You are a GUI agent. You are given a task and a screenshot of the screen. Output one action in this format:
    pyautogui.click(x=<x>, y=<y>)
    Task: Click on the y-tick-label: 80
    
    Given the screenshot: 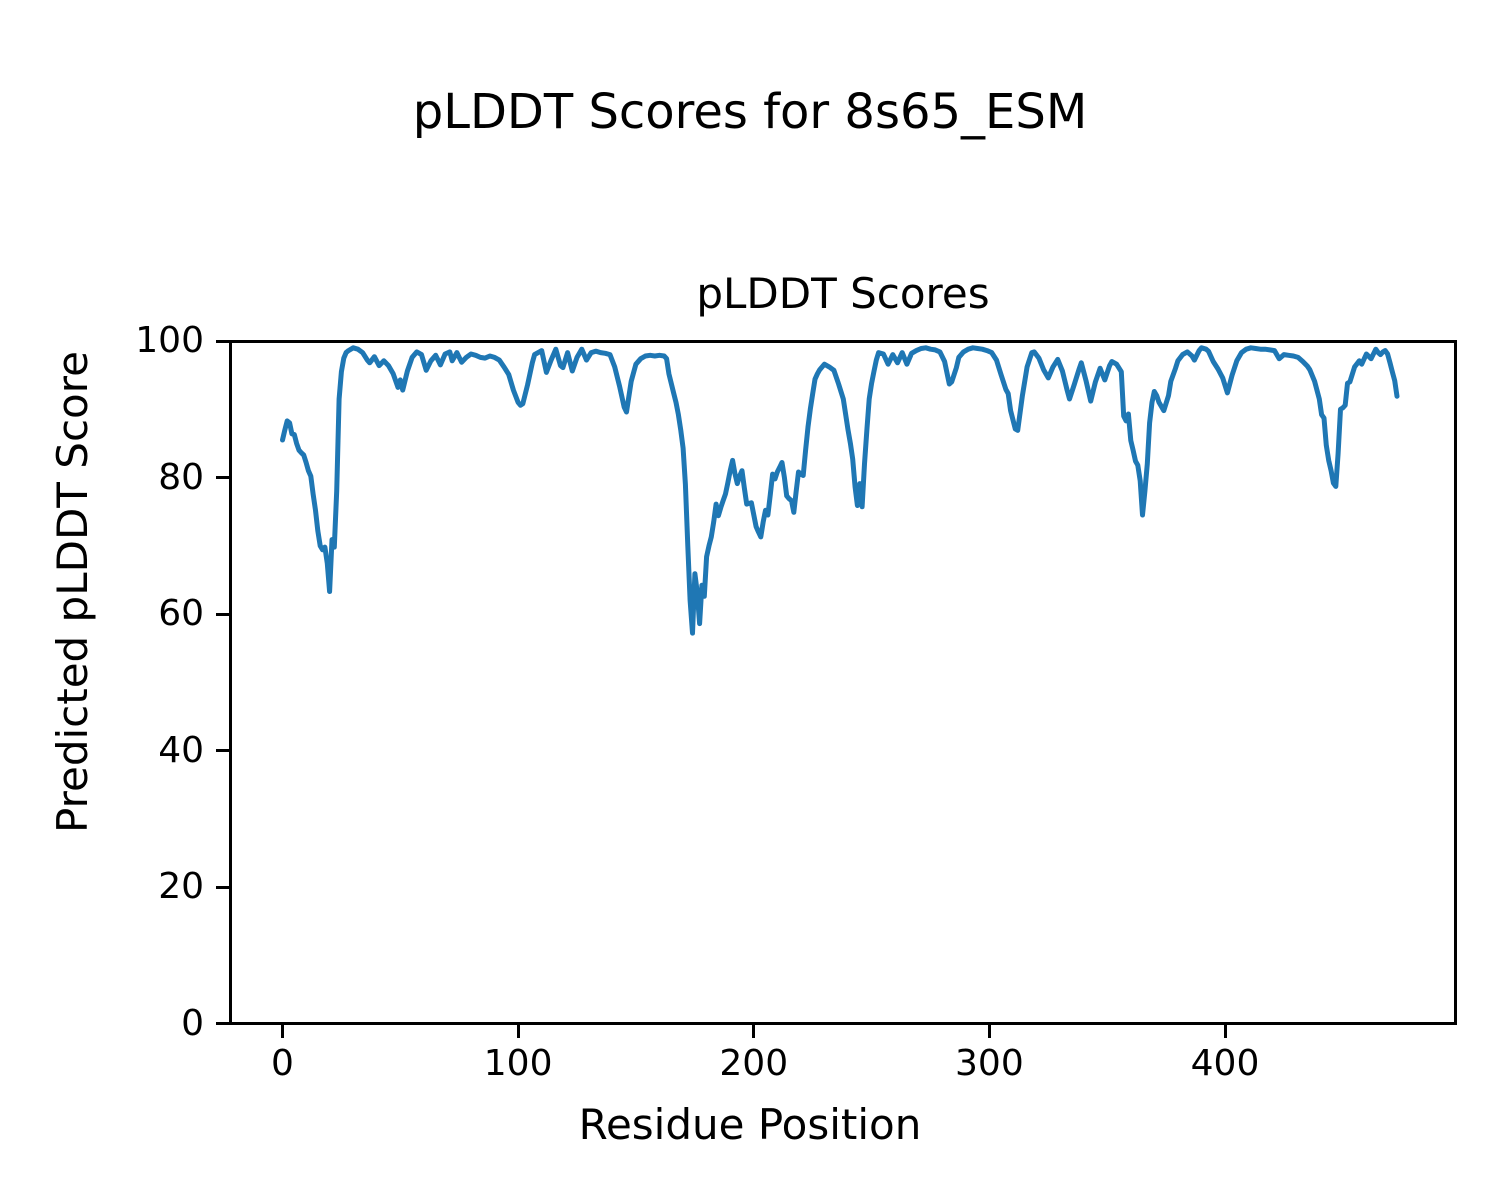 What is the action you would take?
    pyautogui.click(x=181, y=477)
    